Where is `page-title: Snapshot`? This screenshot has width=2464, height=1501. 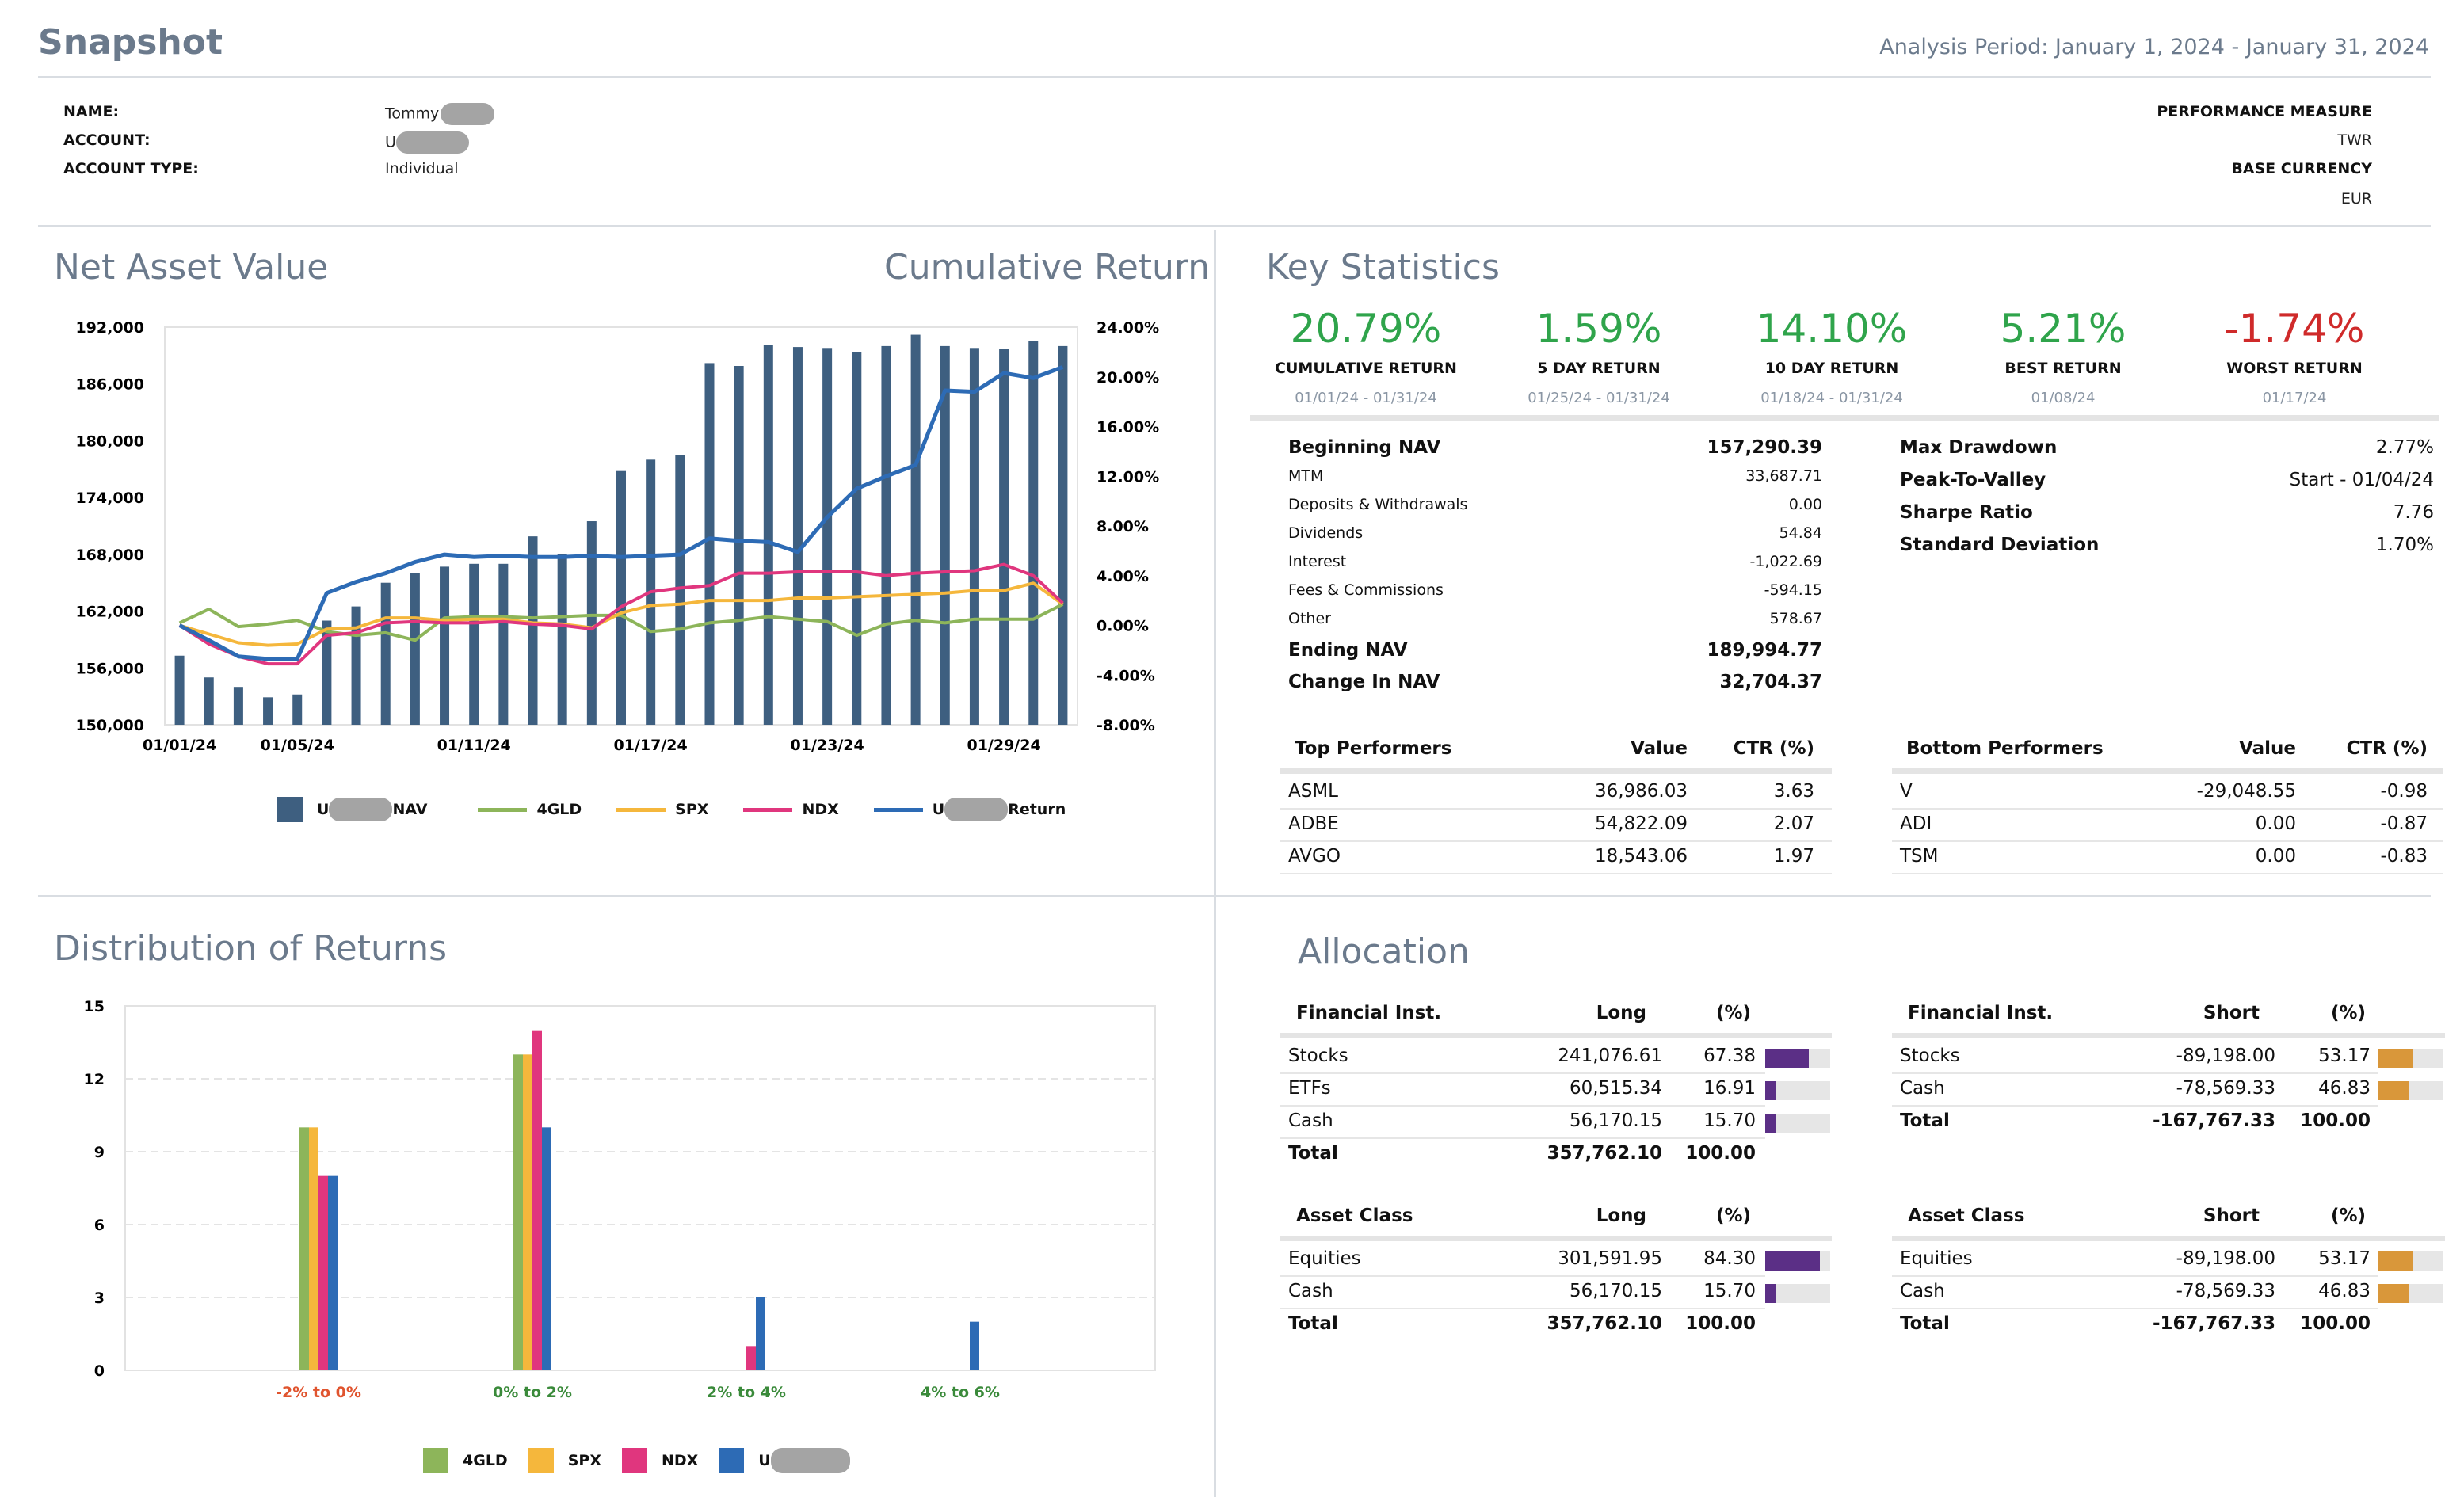 page-title: Snapshot is located at coordinates (130, 42).